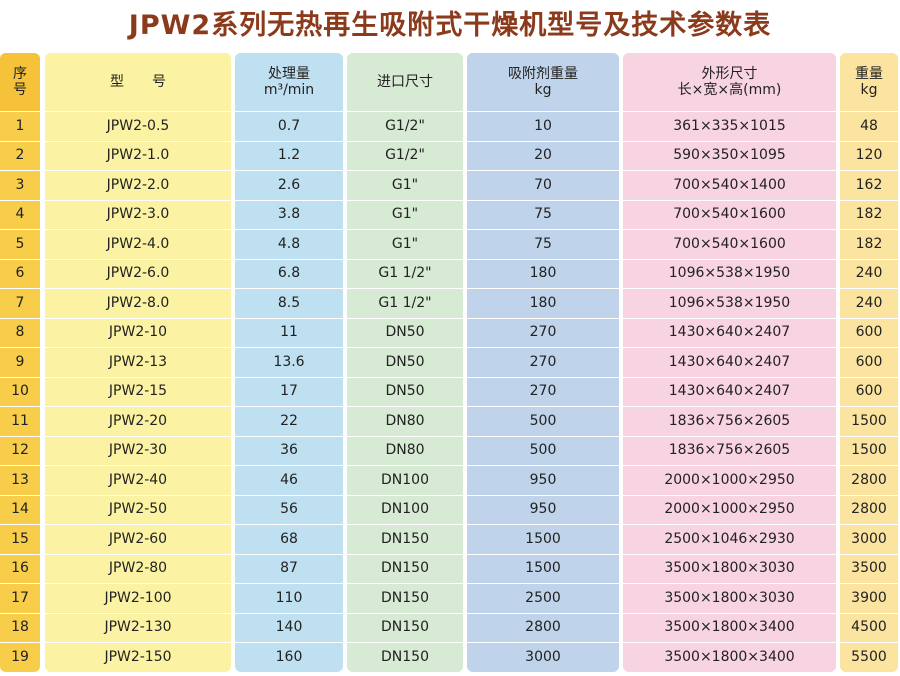  Describe the element at coordinates (543, 184) in the screenshot. I see `cell-adsorbent: 70` at that location.